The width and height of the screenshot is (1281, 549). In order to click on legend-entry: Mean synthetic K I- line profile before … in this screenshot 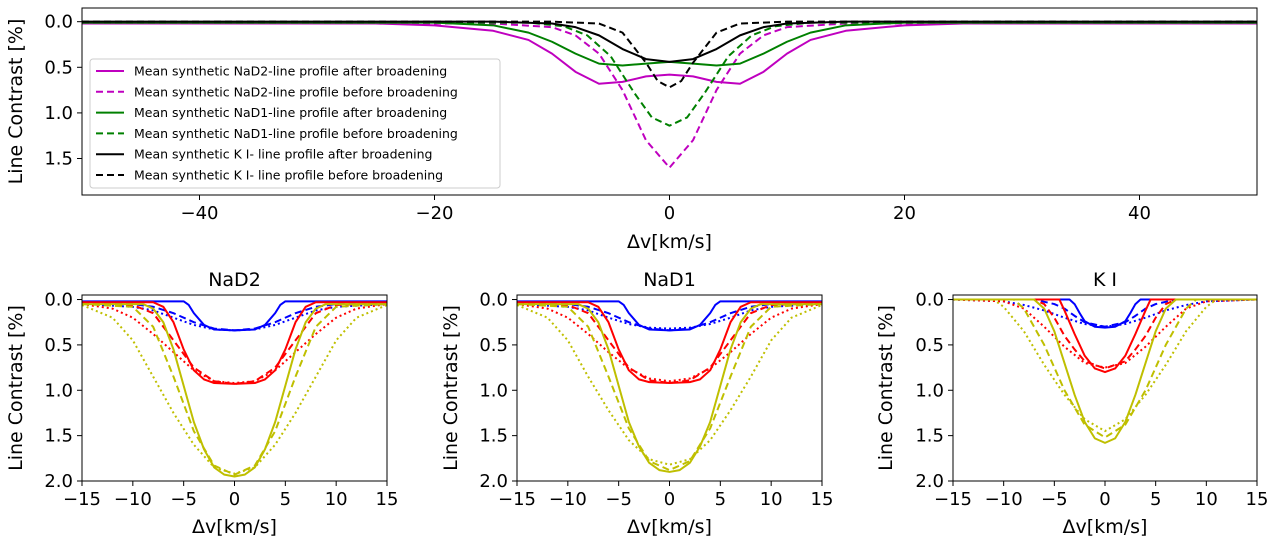, I will do `click(288, 175)`.